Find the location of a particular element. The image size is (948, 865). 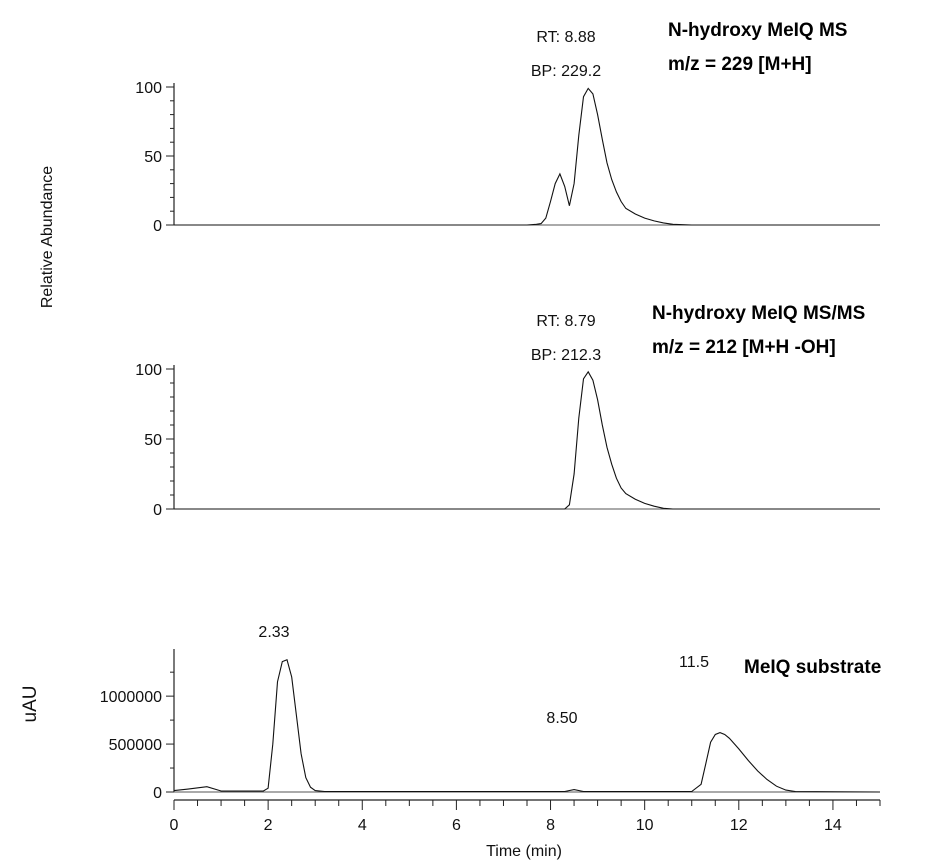

x-tick-label-6: 12 is located at coordinates (739, 825).